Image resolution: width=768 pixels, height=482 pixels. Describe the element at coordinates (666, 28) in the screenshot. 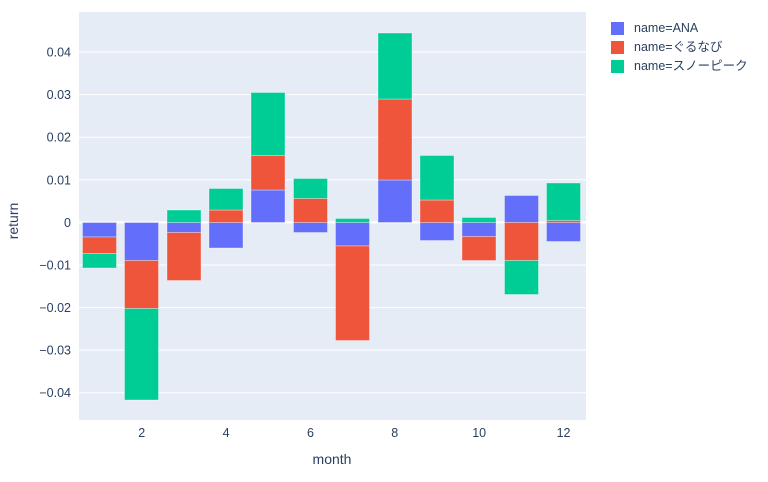

I see `legend-label: name=ANA` at that location.